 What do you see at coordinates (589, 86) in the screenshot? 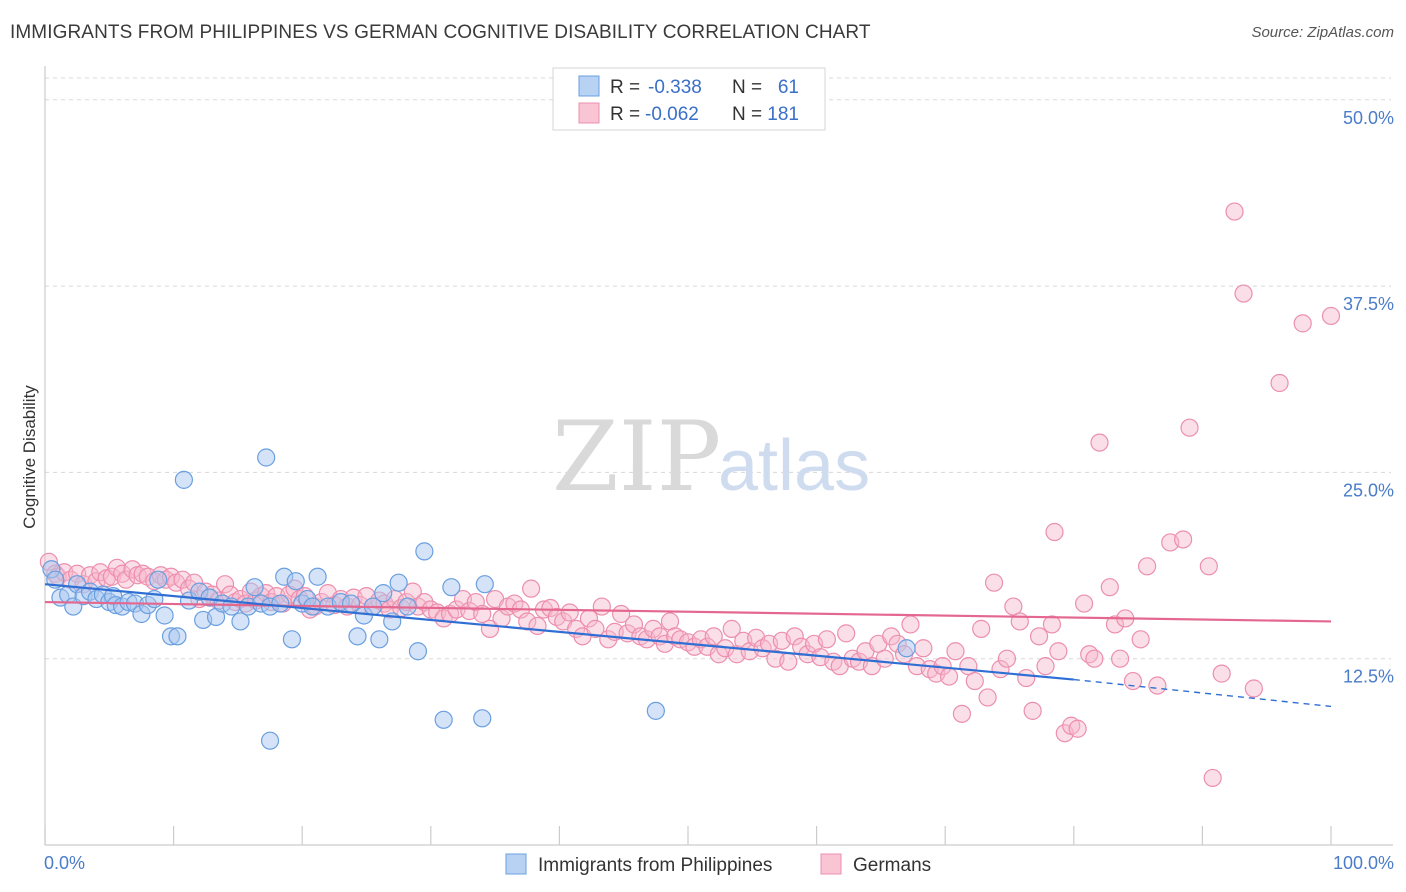
I see `legend-top-swatch-blue` at bounding box center [589, 86].